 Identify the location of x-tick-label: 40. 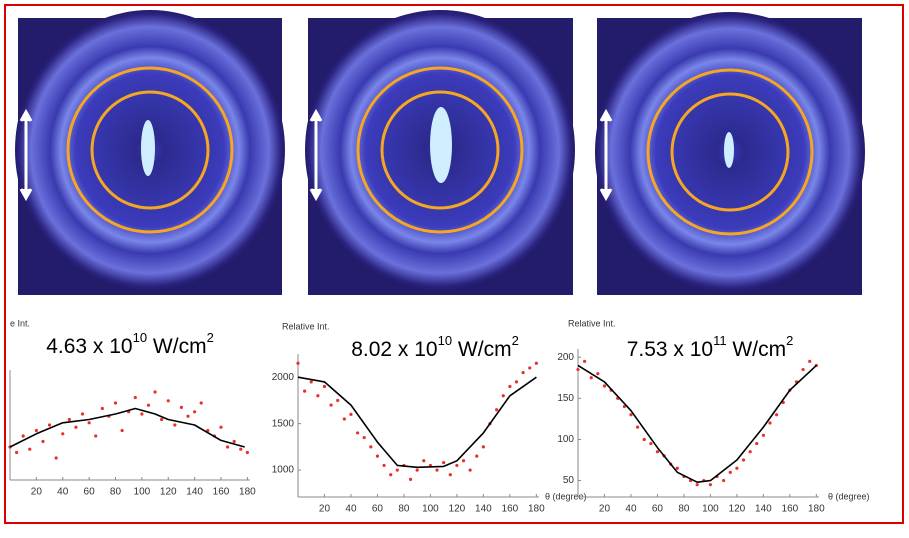
(351, 509).